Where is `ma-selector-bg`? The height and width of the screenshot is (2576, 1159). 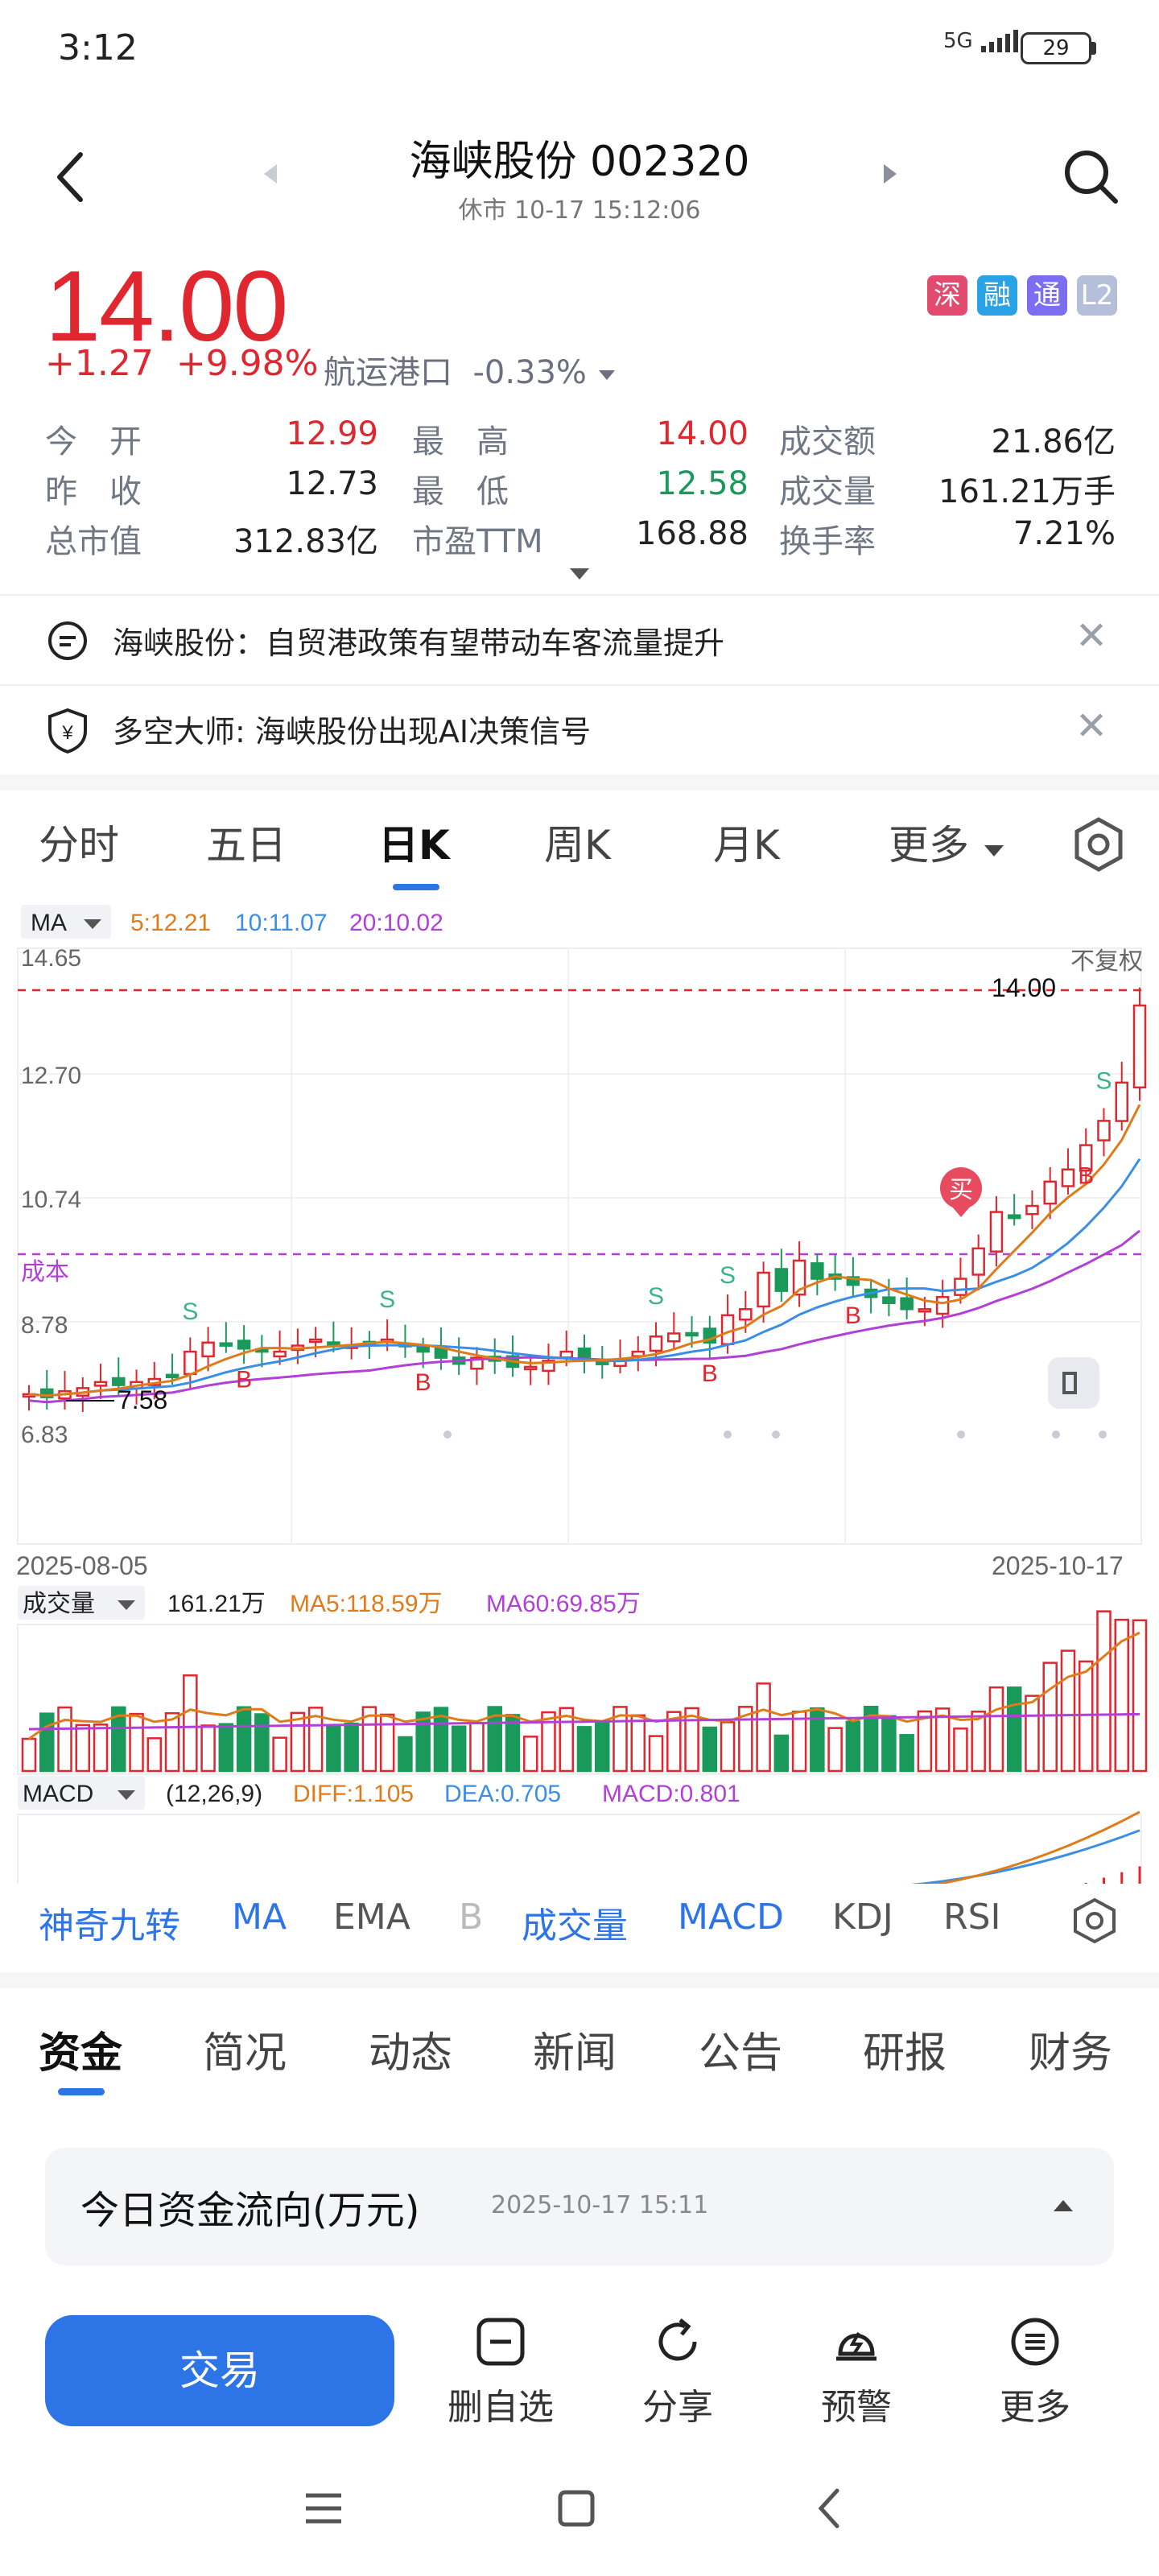
ma-selector-bg is located at coordinates (66, 922).